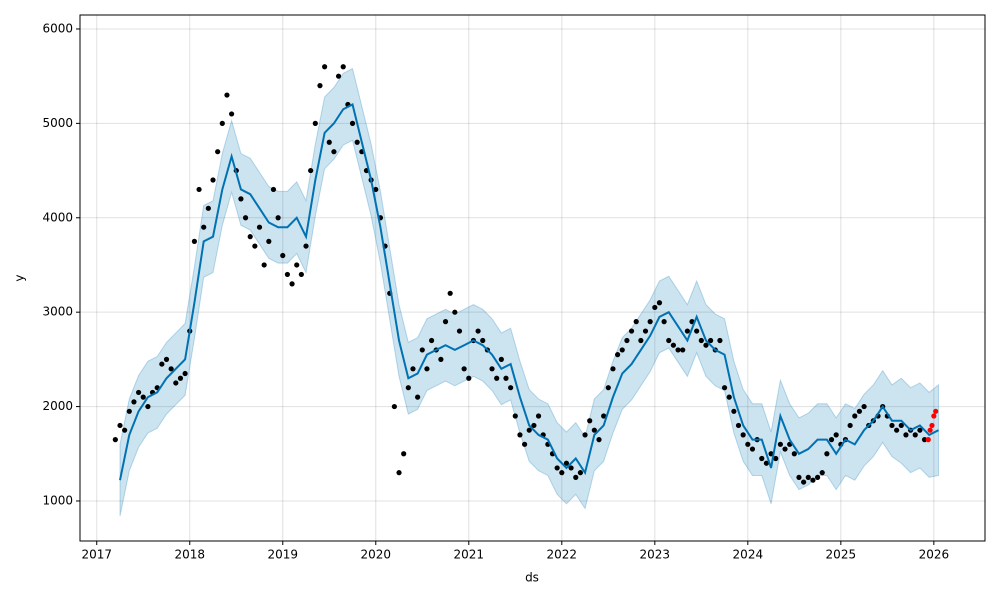  What do you see at coordinates (96, 555) in the screenshot?
I see `x-tick-label: 2017` at bounding box center [96, 555].